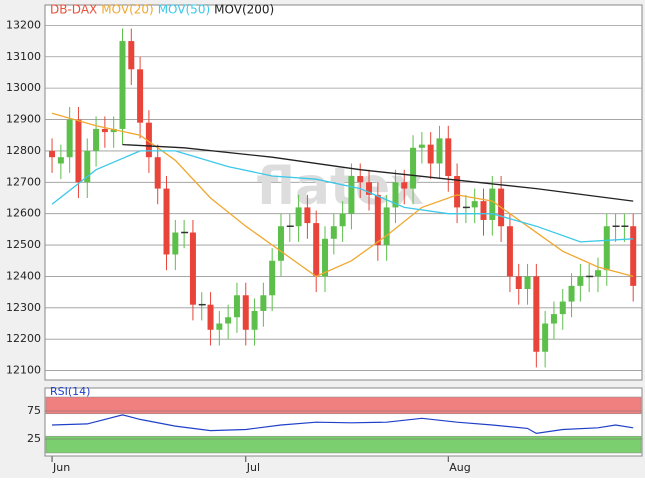  I want to click on y-tick-label: 12900, so click(23, 119).